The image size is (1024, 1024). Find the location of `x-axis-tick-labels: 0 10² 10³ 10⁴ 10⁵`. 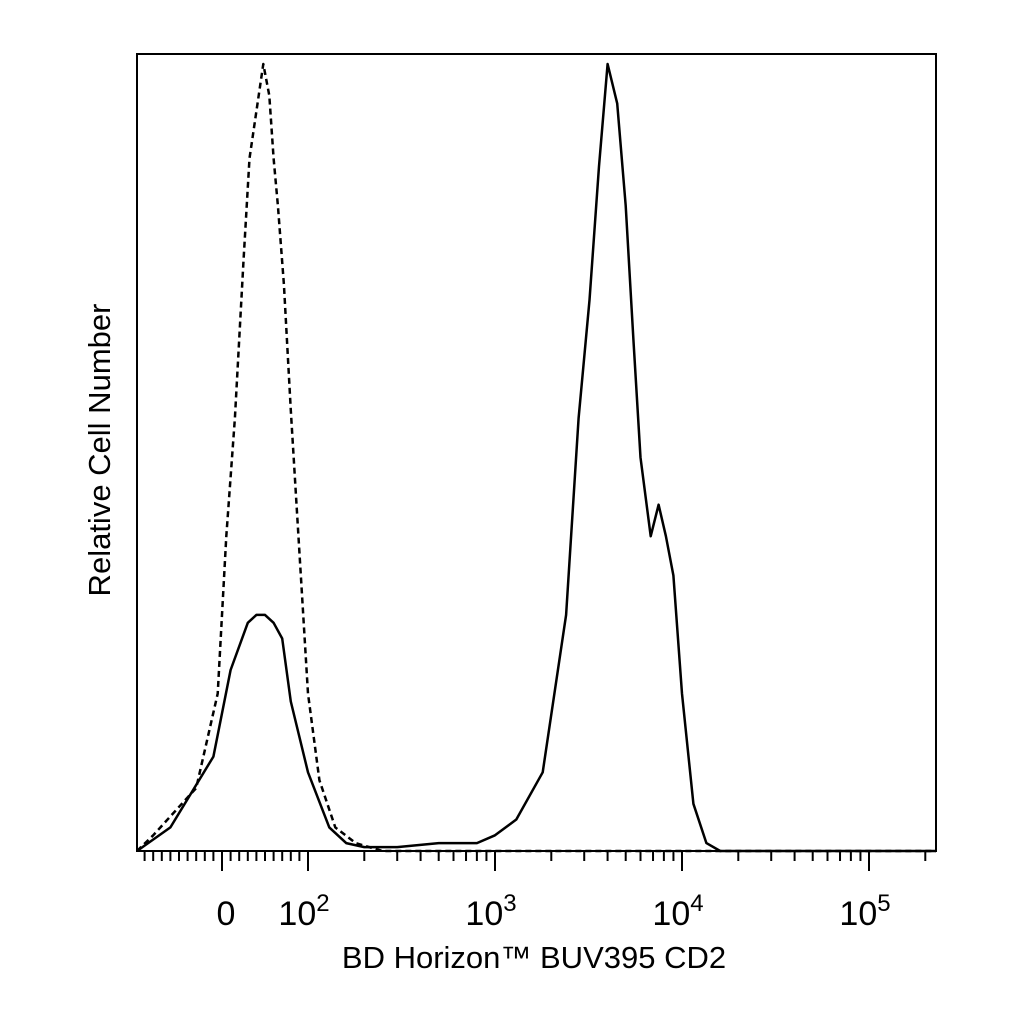

x-axis-tick-labels: 0 10² 10³ 10⁴ 10⁵ is located at coordinates (554, 911).